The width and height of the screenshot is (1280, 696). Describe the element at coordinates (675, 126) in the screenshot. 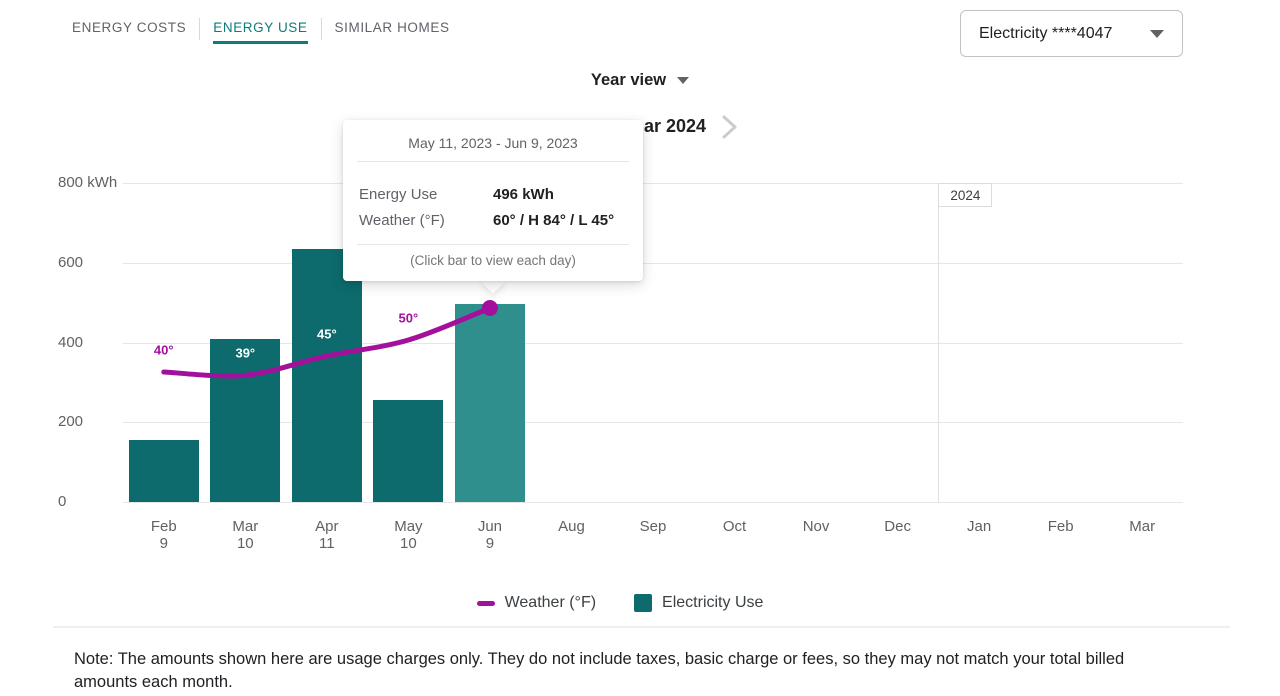

I see `period-label: ar 2024` at that location.